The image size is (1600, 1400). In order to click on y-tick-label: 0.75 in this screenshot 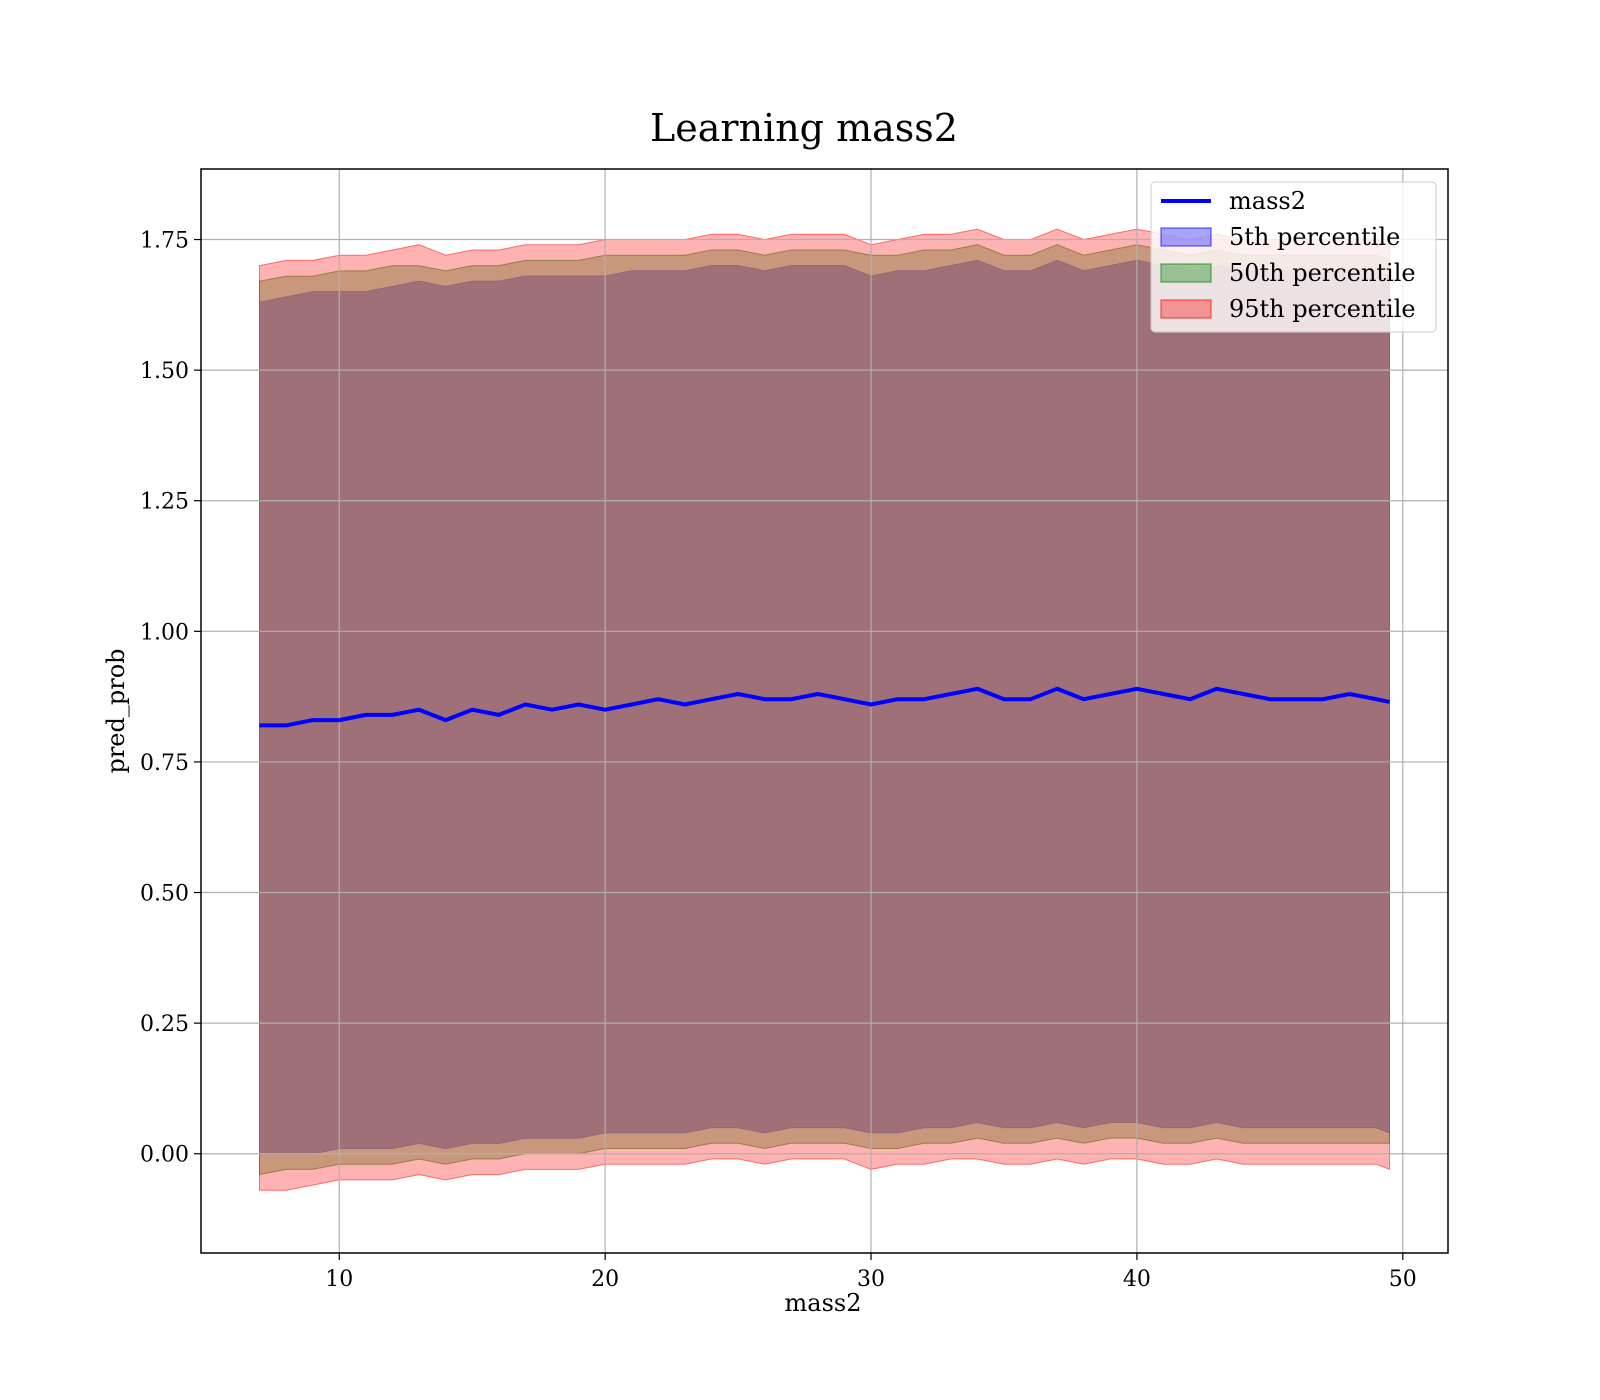, I will do `click(164, 763)`.